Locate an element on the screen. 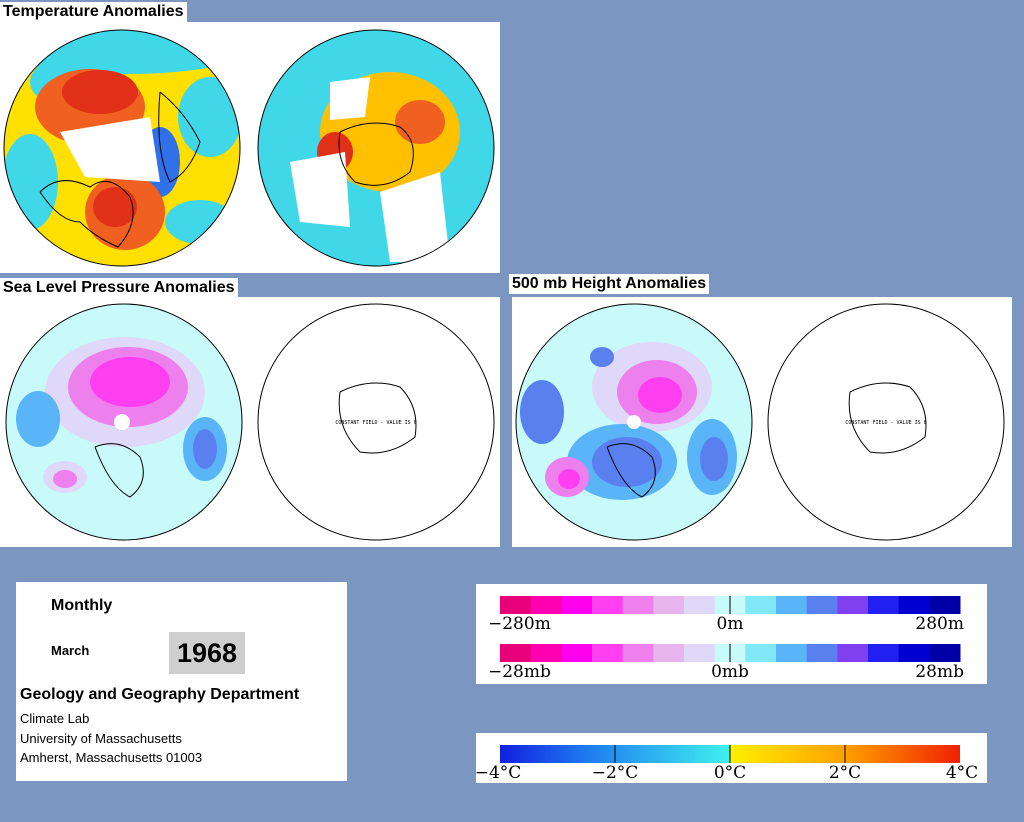 Image resolution: width=1024 pixels, height=822 pixels. height-legend-max: 280m is located at coordinates (939, 624).